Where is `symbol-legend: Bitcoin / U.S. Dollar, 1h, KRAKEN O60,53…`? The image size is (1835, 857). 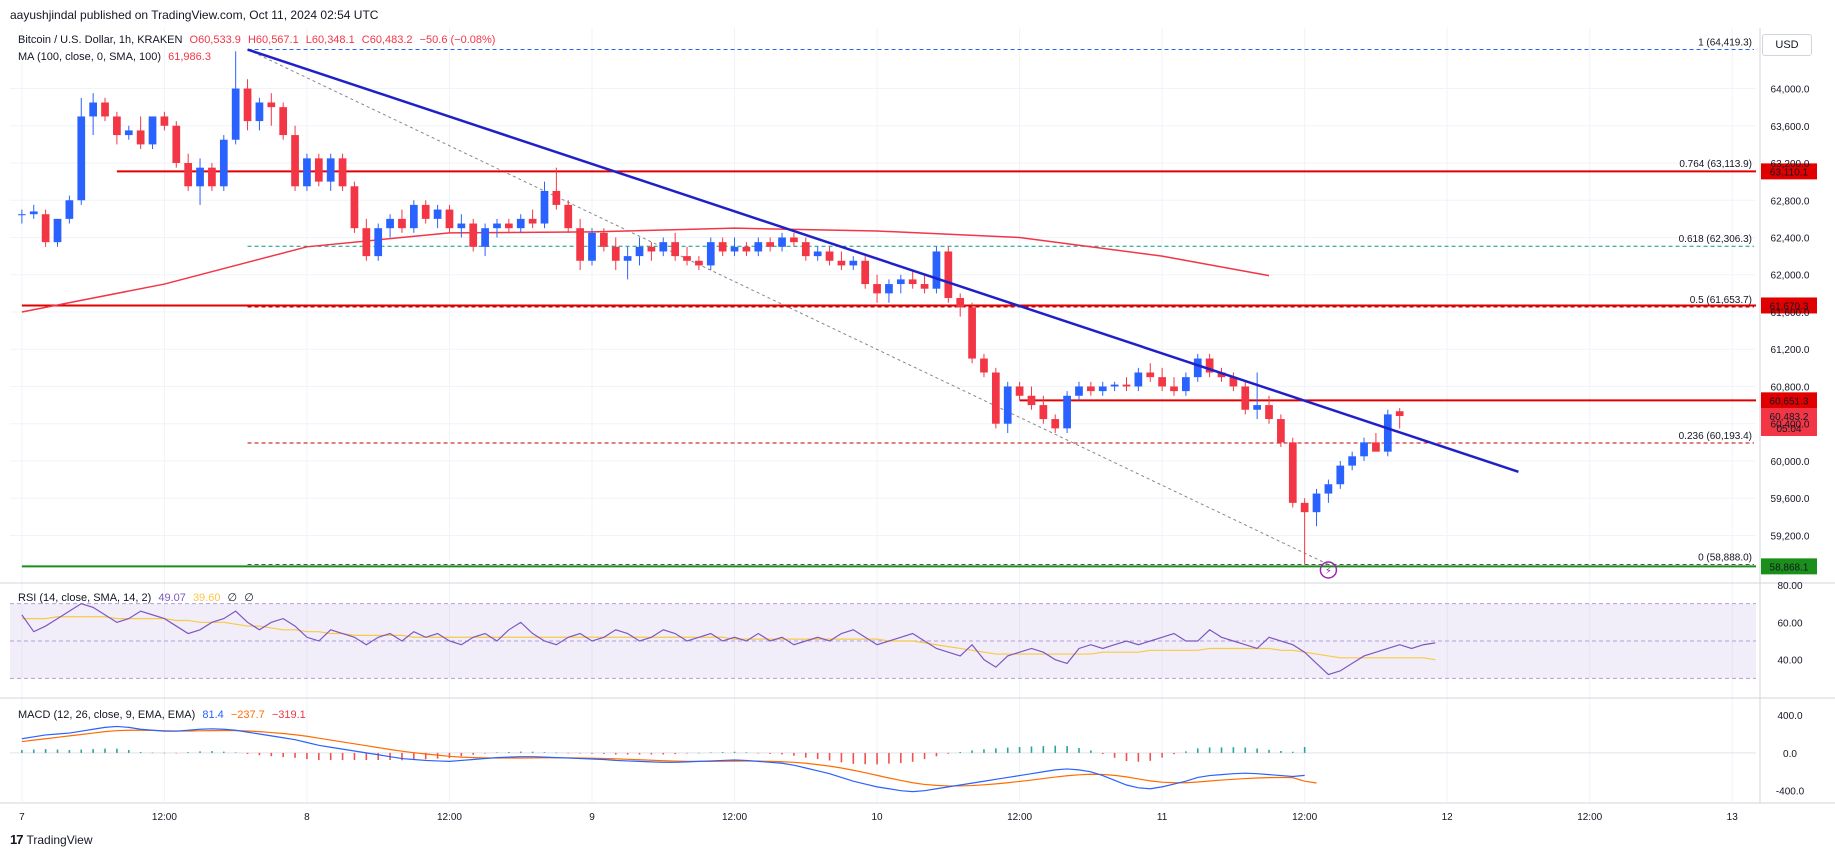
symbol-legend: Bitcoin / U.S. Dollar, 1h, KRAKEN O60,53… is located at coordinates (258, 40).